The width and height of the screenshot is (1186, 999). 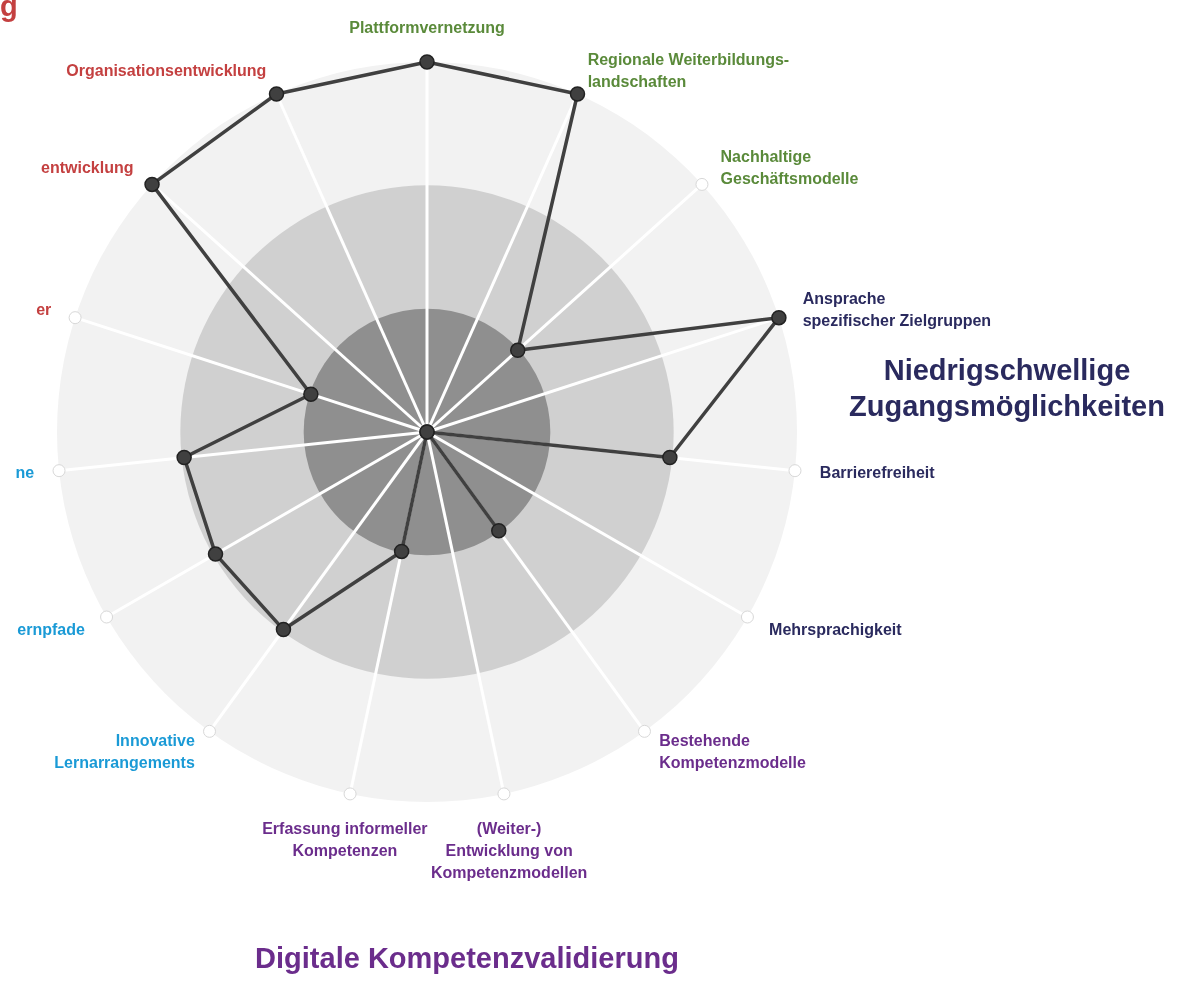 I want to click on text: g, so click(x=9, y=11).